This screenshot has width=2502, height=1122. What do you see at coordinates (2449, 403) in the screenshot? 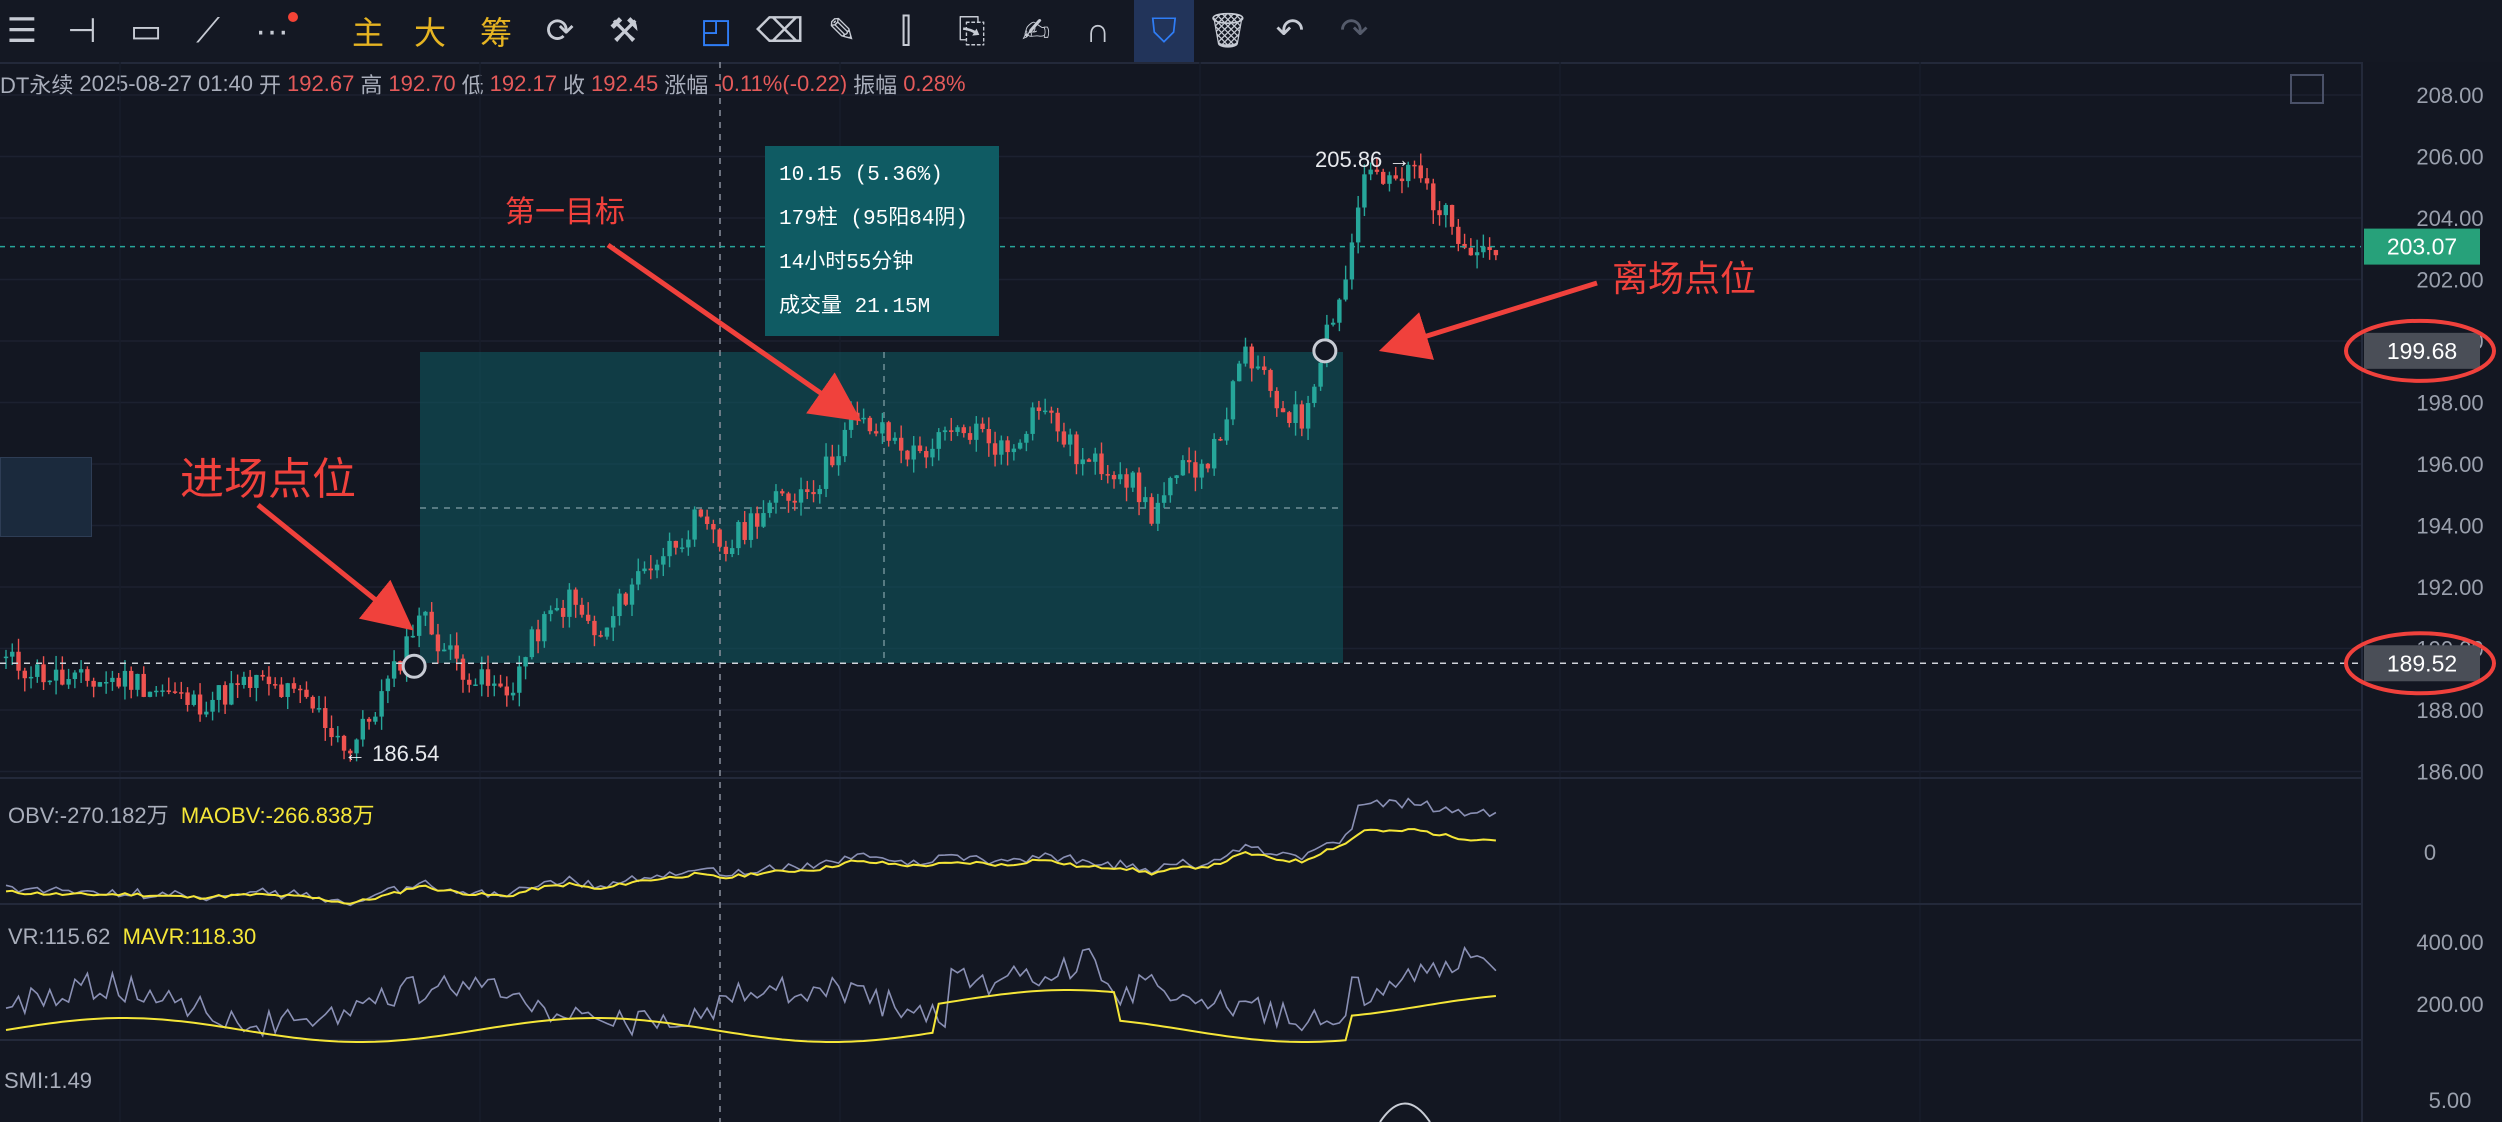
I see `price-tick-label: 198.00` at bounding box center [2449, 403].